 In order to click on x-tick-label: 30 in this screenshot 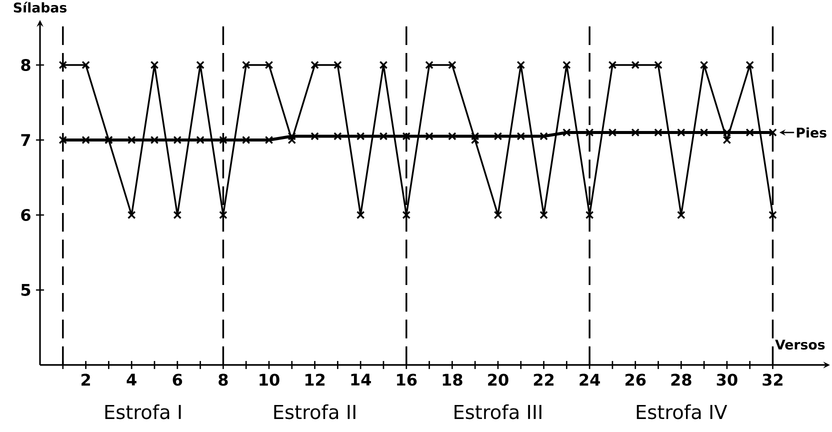, I will do `click(727, 380)`.